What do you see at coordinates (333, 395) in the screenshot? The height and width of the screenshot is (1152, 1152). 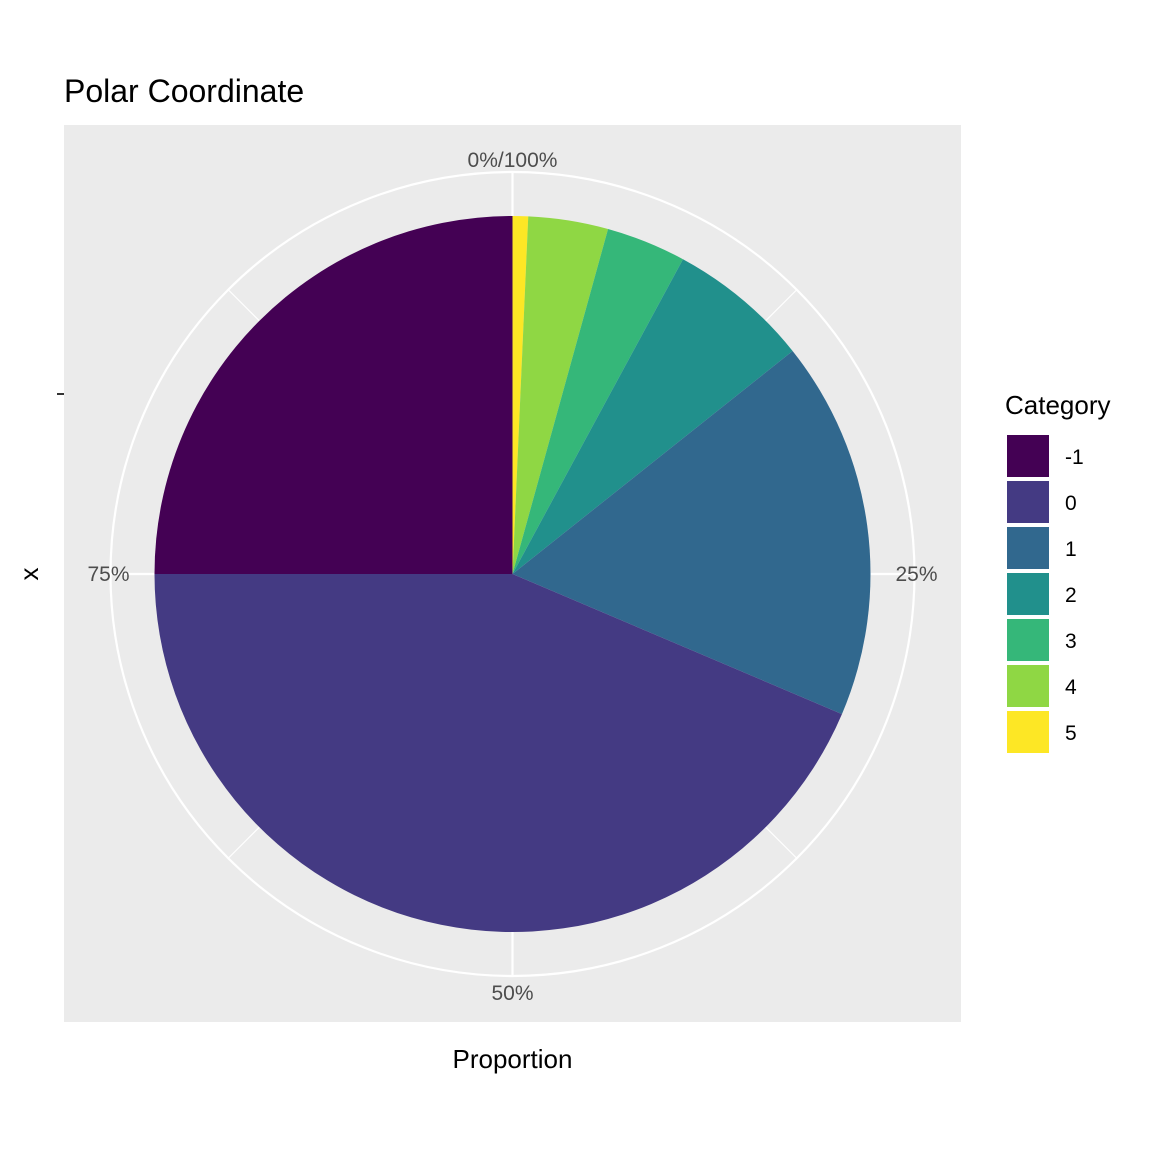 I see `pie-slice--1` at bounding box center [333, 395].